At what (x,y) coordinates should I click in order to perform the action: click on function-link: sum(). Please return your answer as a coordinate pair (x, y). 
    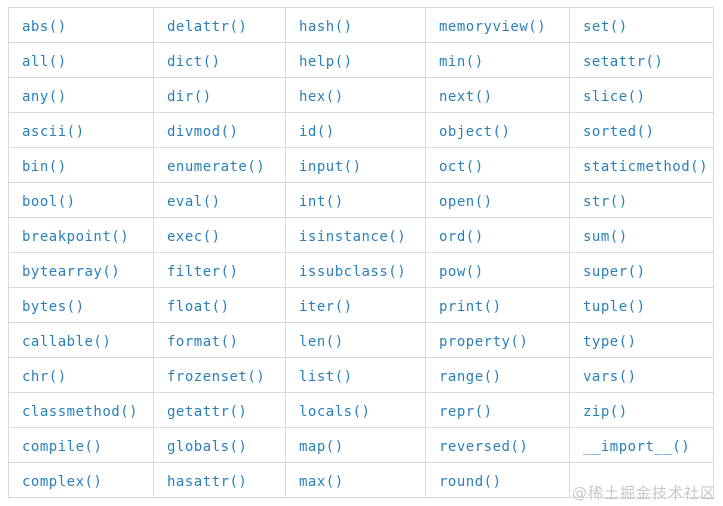
    Looking at the image, I should click on (605, 236).